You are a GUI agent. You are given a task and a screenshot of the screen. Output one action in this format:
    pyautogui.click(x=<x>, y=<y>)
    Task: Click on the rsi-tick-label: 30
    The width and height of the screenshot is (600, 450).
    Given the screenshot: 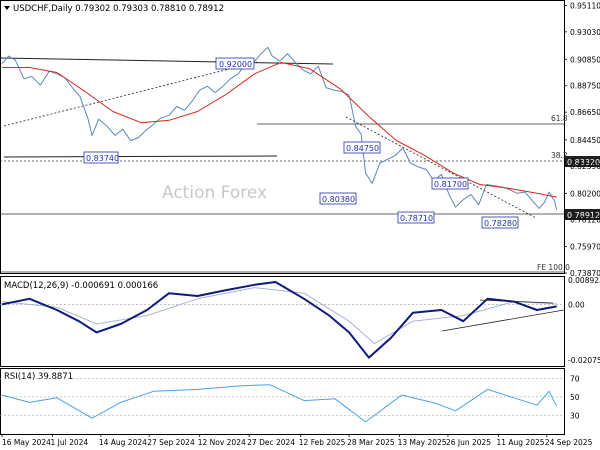 What is the action you would take?
    pyautogui.click(x=575, y=415)
    